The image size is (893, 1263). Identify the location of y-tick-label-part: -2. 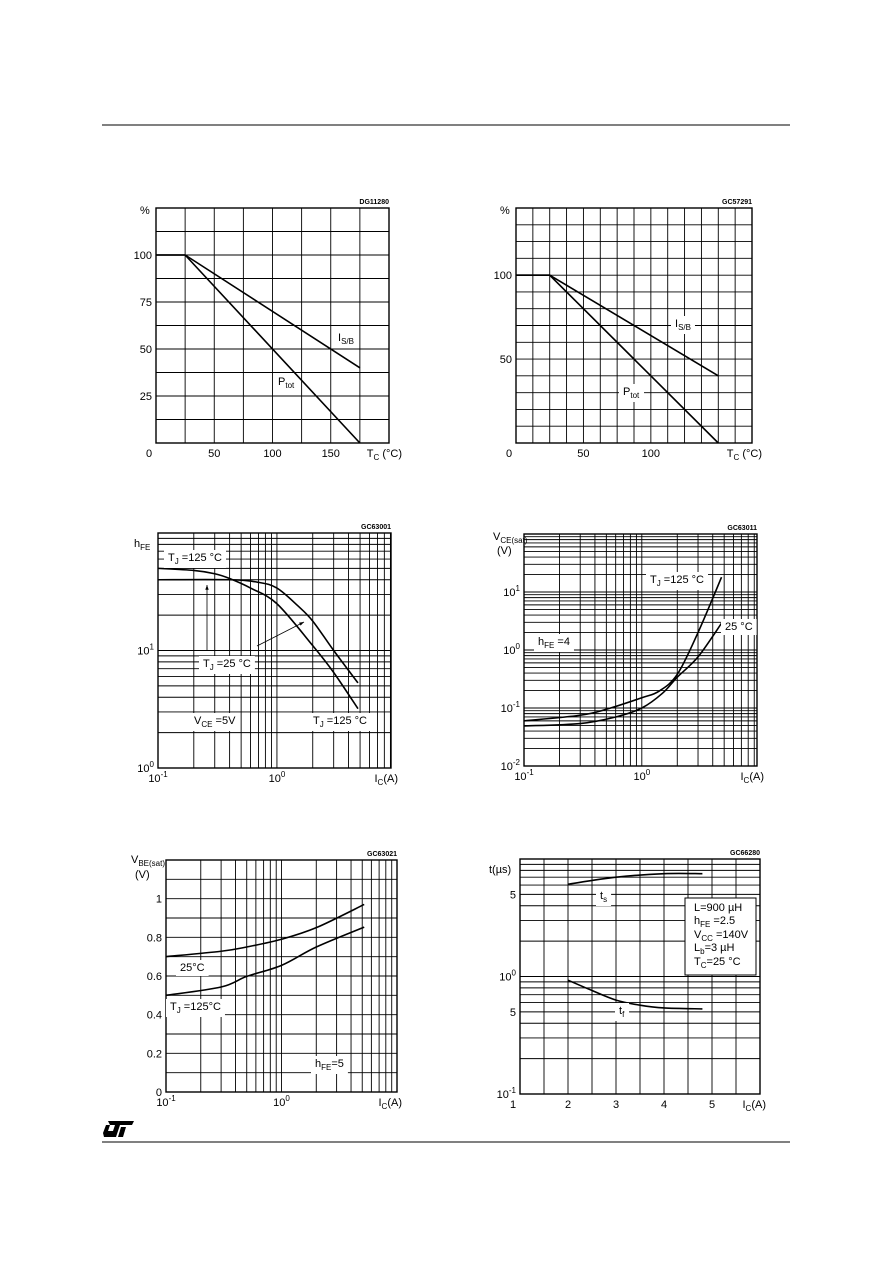
(517, 762).